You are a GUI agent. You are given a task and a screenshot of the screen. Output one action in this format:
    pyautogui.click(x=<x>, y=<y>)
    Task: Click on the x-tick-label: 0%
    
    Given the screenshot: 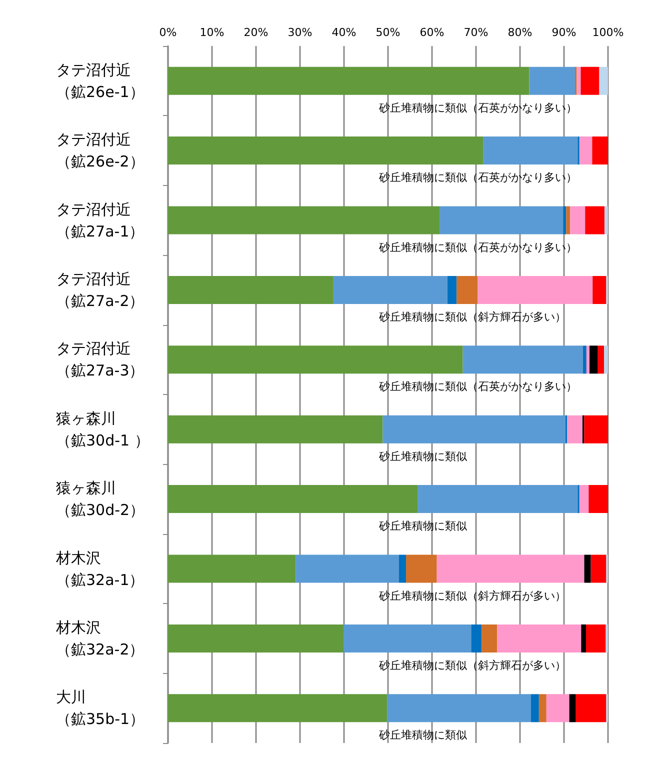 What is the action you would take?
    pyautogui.click(x=168, y=32)
    